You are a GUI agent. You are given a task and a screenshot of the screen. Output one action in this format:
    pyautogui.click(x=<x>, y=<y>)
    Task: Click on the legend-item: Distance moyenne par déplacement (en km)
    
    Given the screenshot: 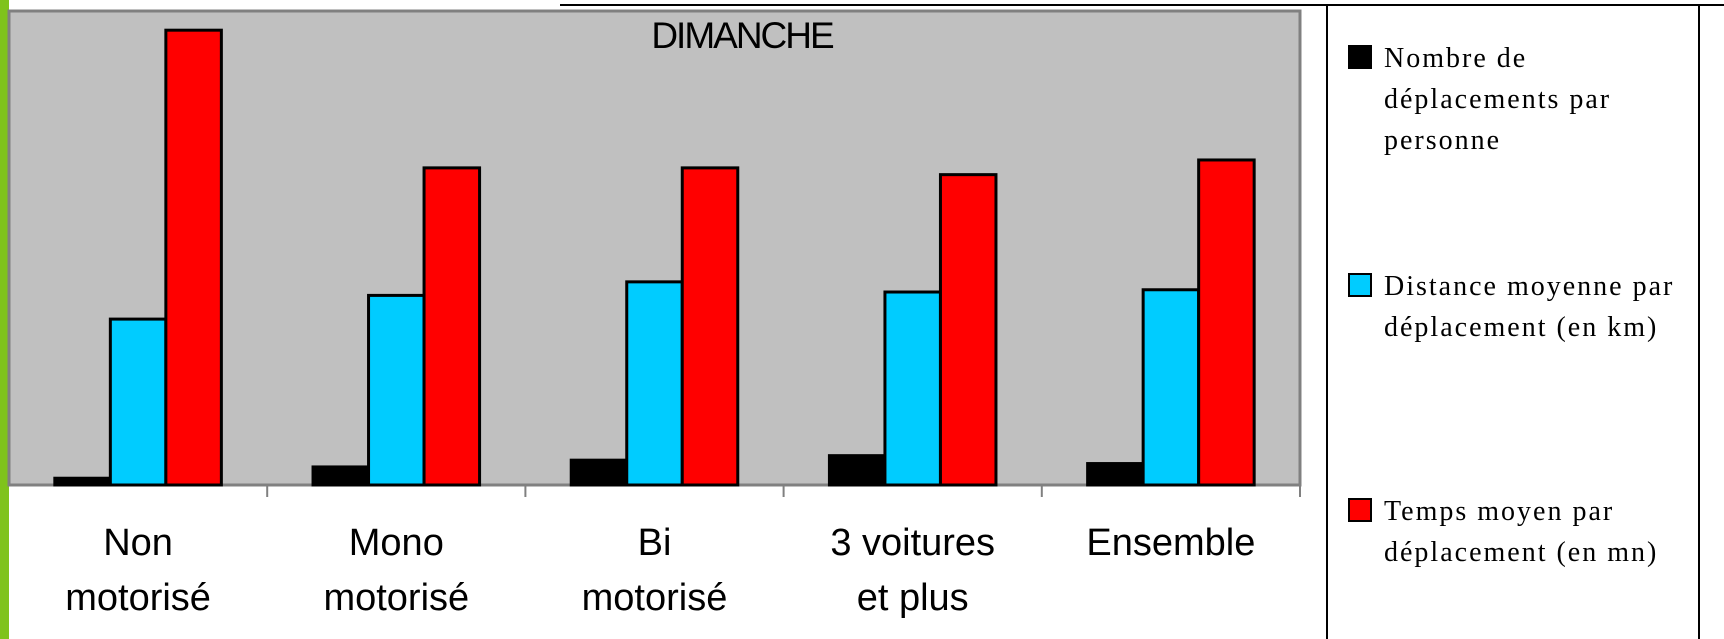 What is the action you would take?
    pyautogui.click(x=1520, y=304)
    